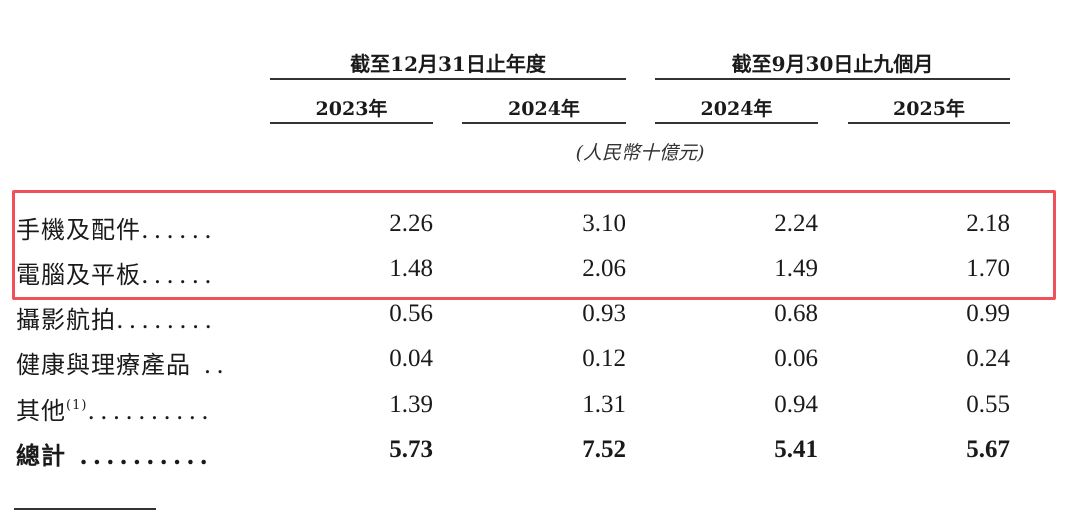 The width and height of the screenshot is (1080, 514). I want to click on cell-value: 2.24, so click(796, 223).